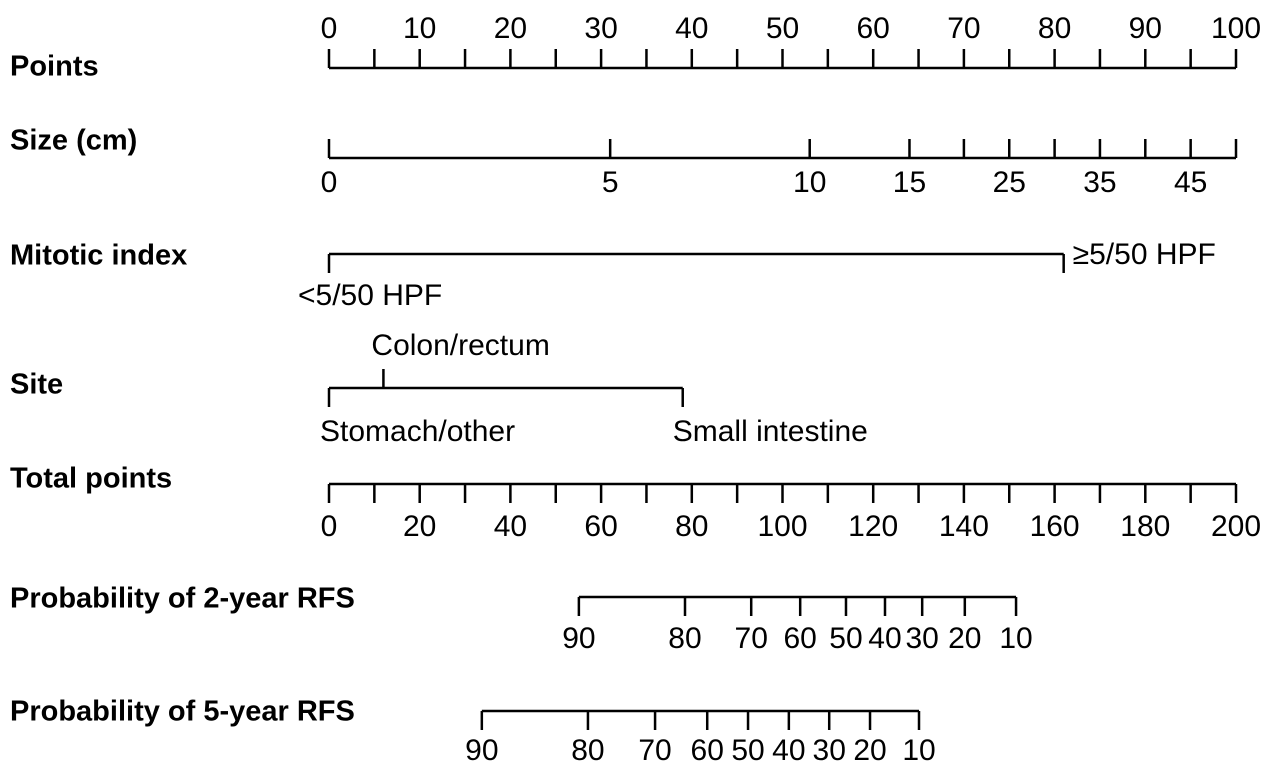 The width and height of the screenshot is (1278, 771). Describe the element at coordinates (417, 431) in the screenshot. I see `tick-label: Stomach/other` at that location.